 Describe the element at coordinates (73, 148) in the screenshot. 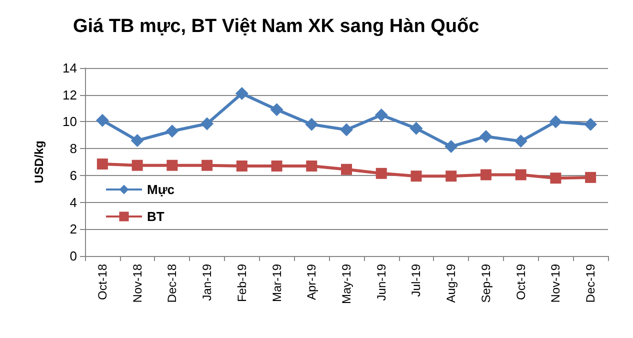

I see `y-tick-label: 8` at that location.